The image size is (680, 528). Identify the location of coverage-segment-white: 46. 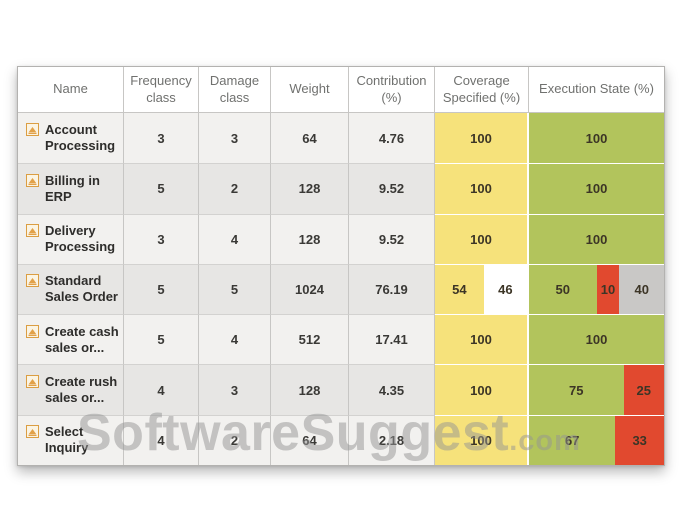
(505, 289).